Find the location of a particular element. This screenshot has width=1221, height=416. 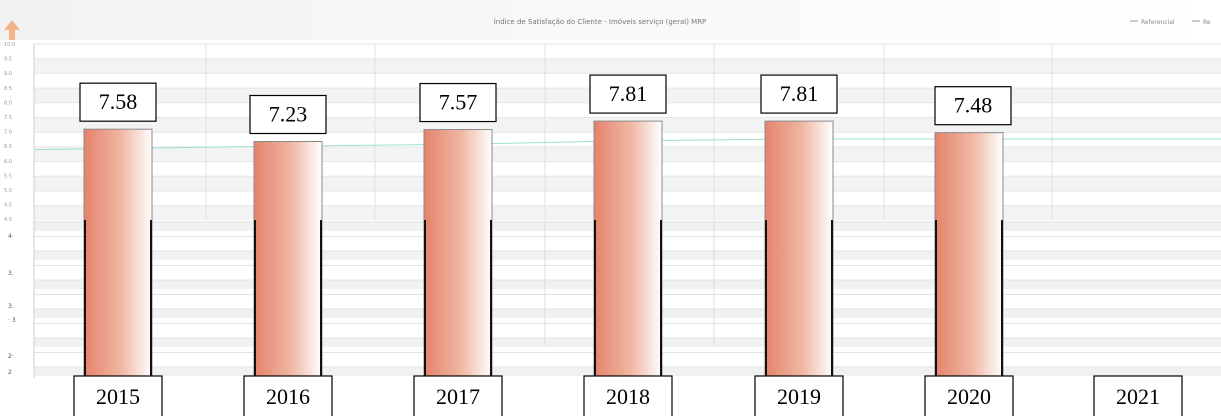

category-label: 2018 is located at coordinates (628, 396).